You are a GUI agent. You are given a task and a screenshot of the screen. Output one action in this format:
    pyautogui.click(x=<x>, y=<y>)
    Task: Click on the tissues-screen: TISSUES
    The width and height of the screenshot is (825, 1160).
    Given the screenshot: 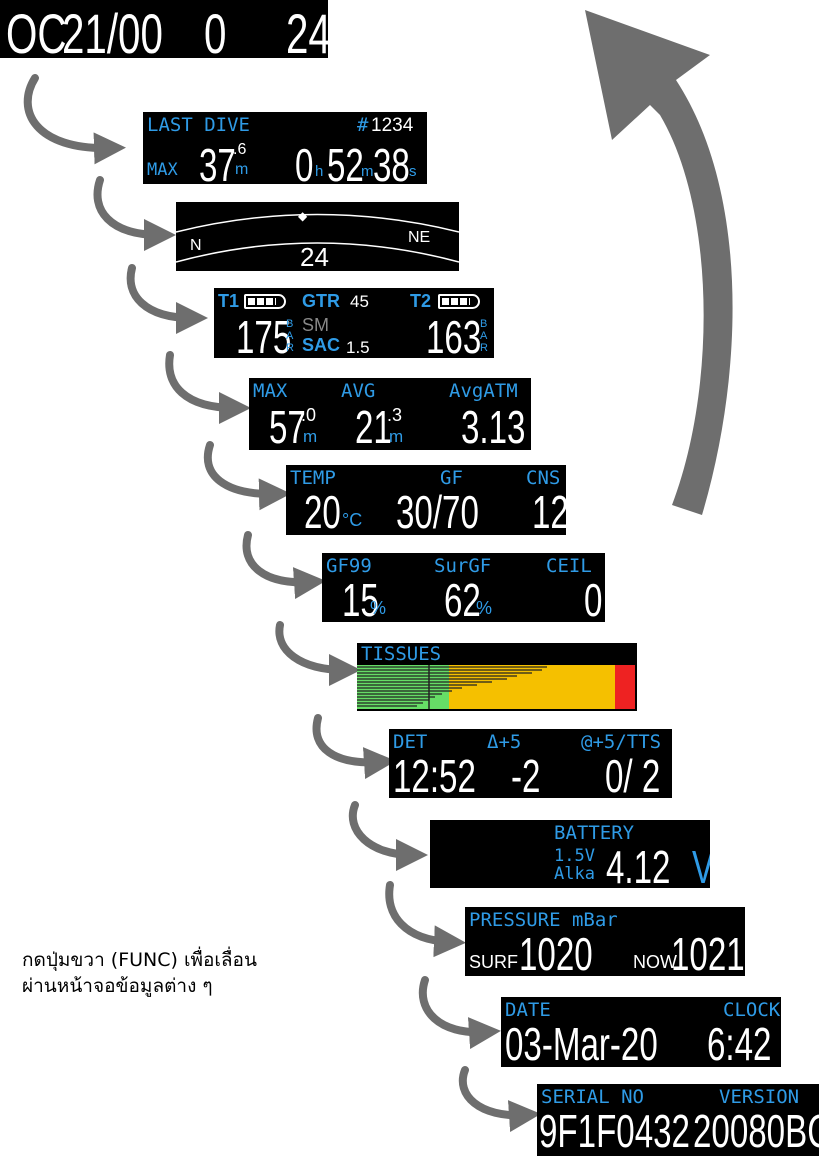 What is the action you would take?
    pyautogui.click(x=497, y=677)
    